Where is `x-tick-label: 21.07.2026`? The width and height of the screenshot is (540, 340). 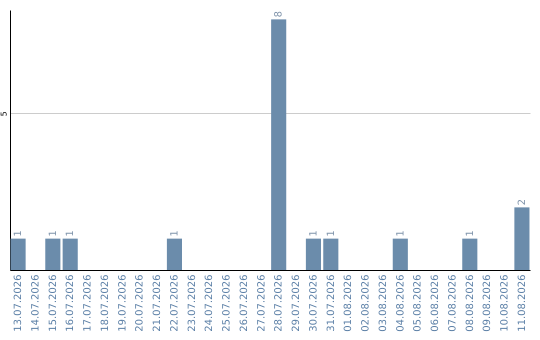
x-tick-label: 21.07.2026 is located at coordinates (158, 303).